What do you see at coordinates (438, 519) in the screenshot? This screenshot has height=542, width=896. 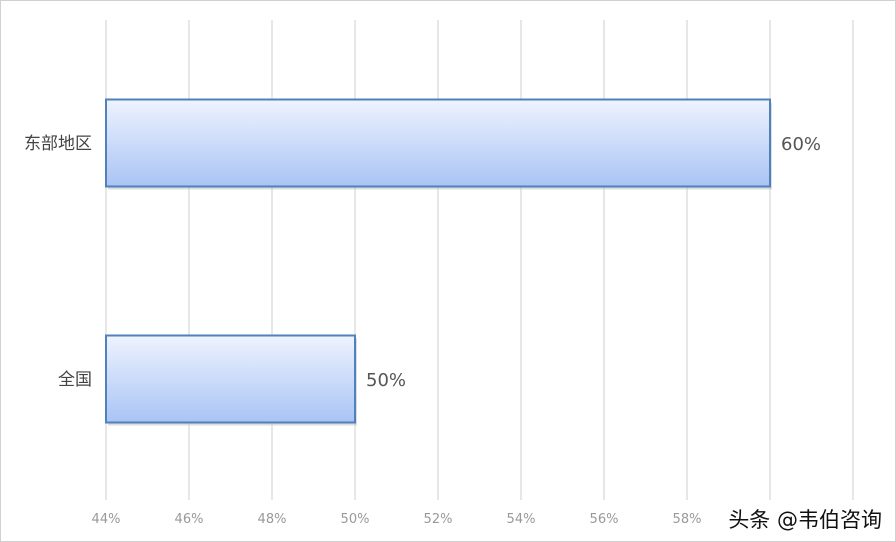 I see `x-tick-label: 52%` at bounding box center [438, 519].